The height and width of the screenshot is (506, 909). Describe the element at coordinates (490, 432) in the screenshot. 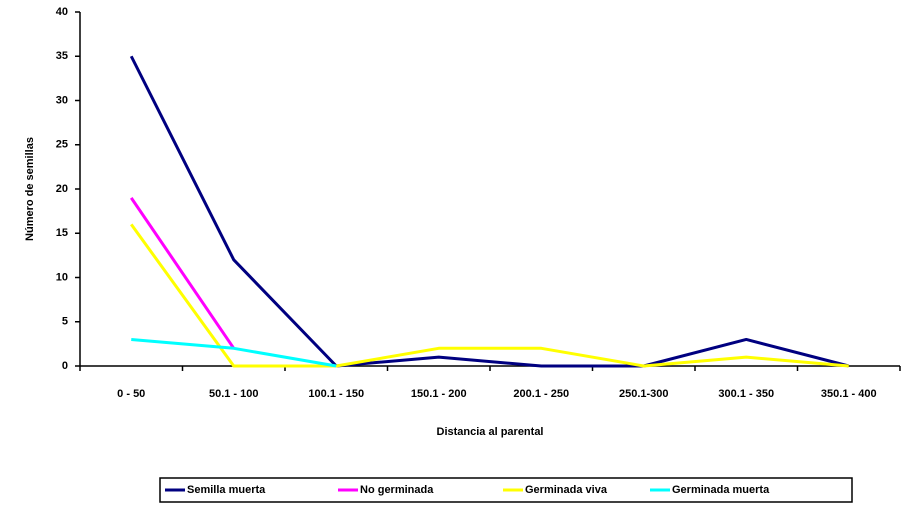

I see `x-axis-label: Distancia al parental` at that location.